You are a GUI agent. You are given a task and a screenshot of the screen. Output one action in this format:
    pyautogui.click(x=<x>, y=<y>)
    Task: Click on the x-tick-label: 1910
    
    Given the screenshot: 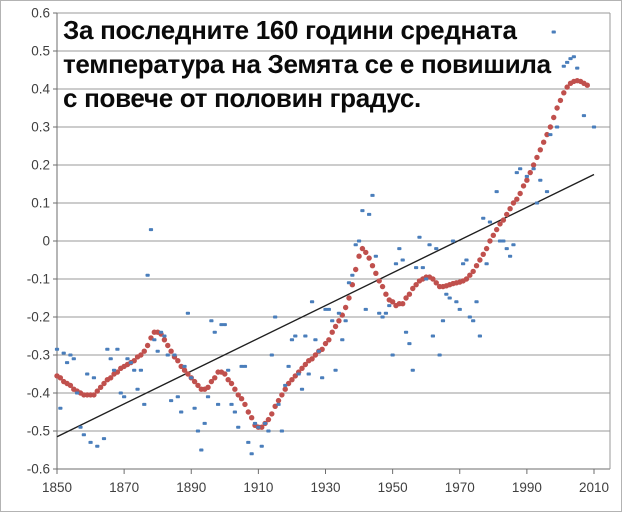 What is the action you would take?
    pyautogui.click(x=258, y=487)
    